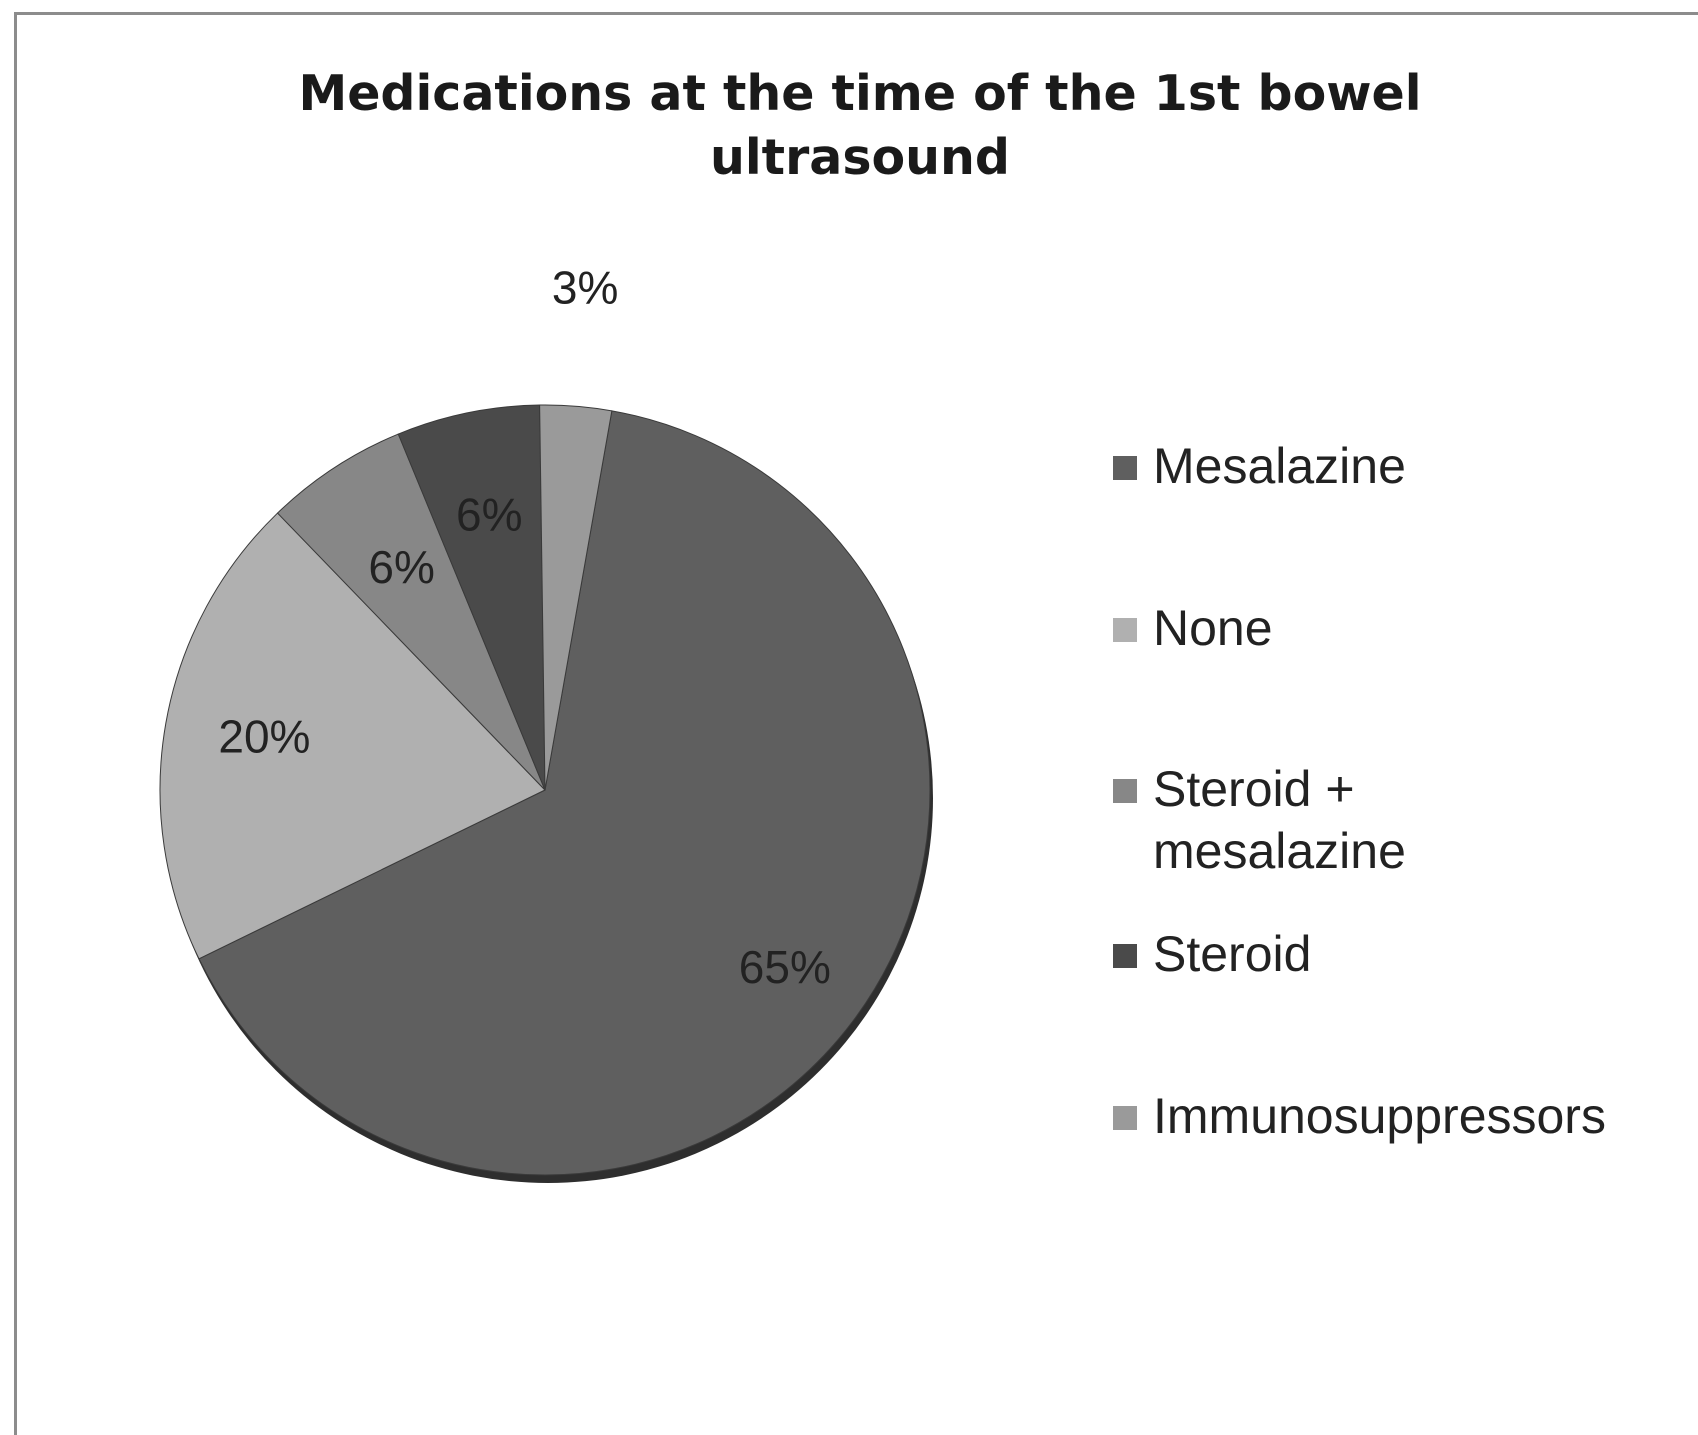  I want to click on legend-swatch-immunosuppressors, so click(1125, 1118).